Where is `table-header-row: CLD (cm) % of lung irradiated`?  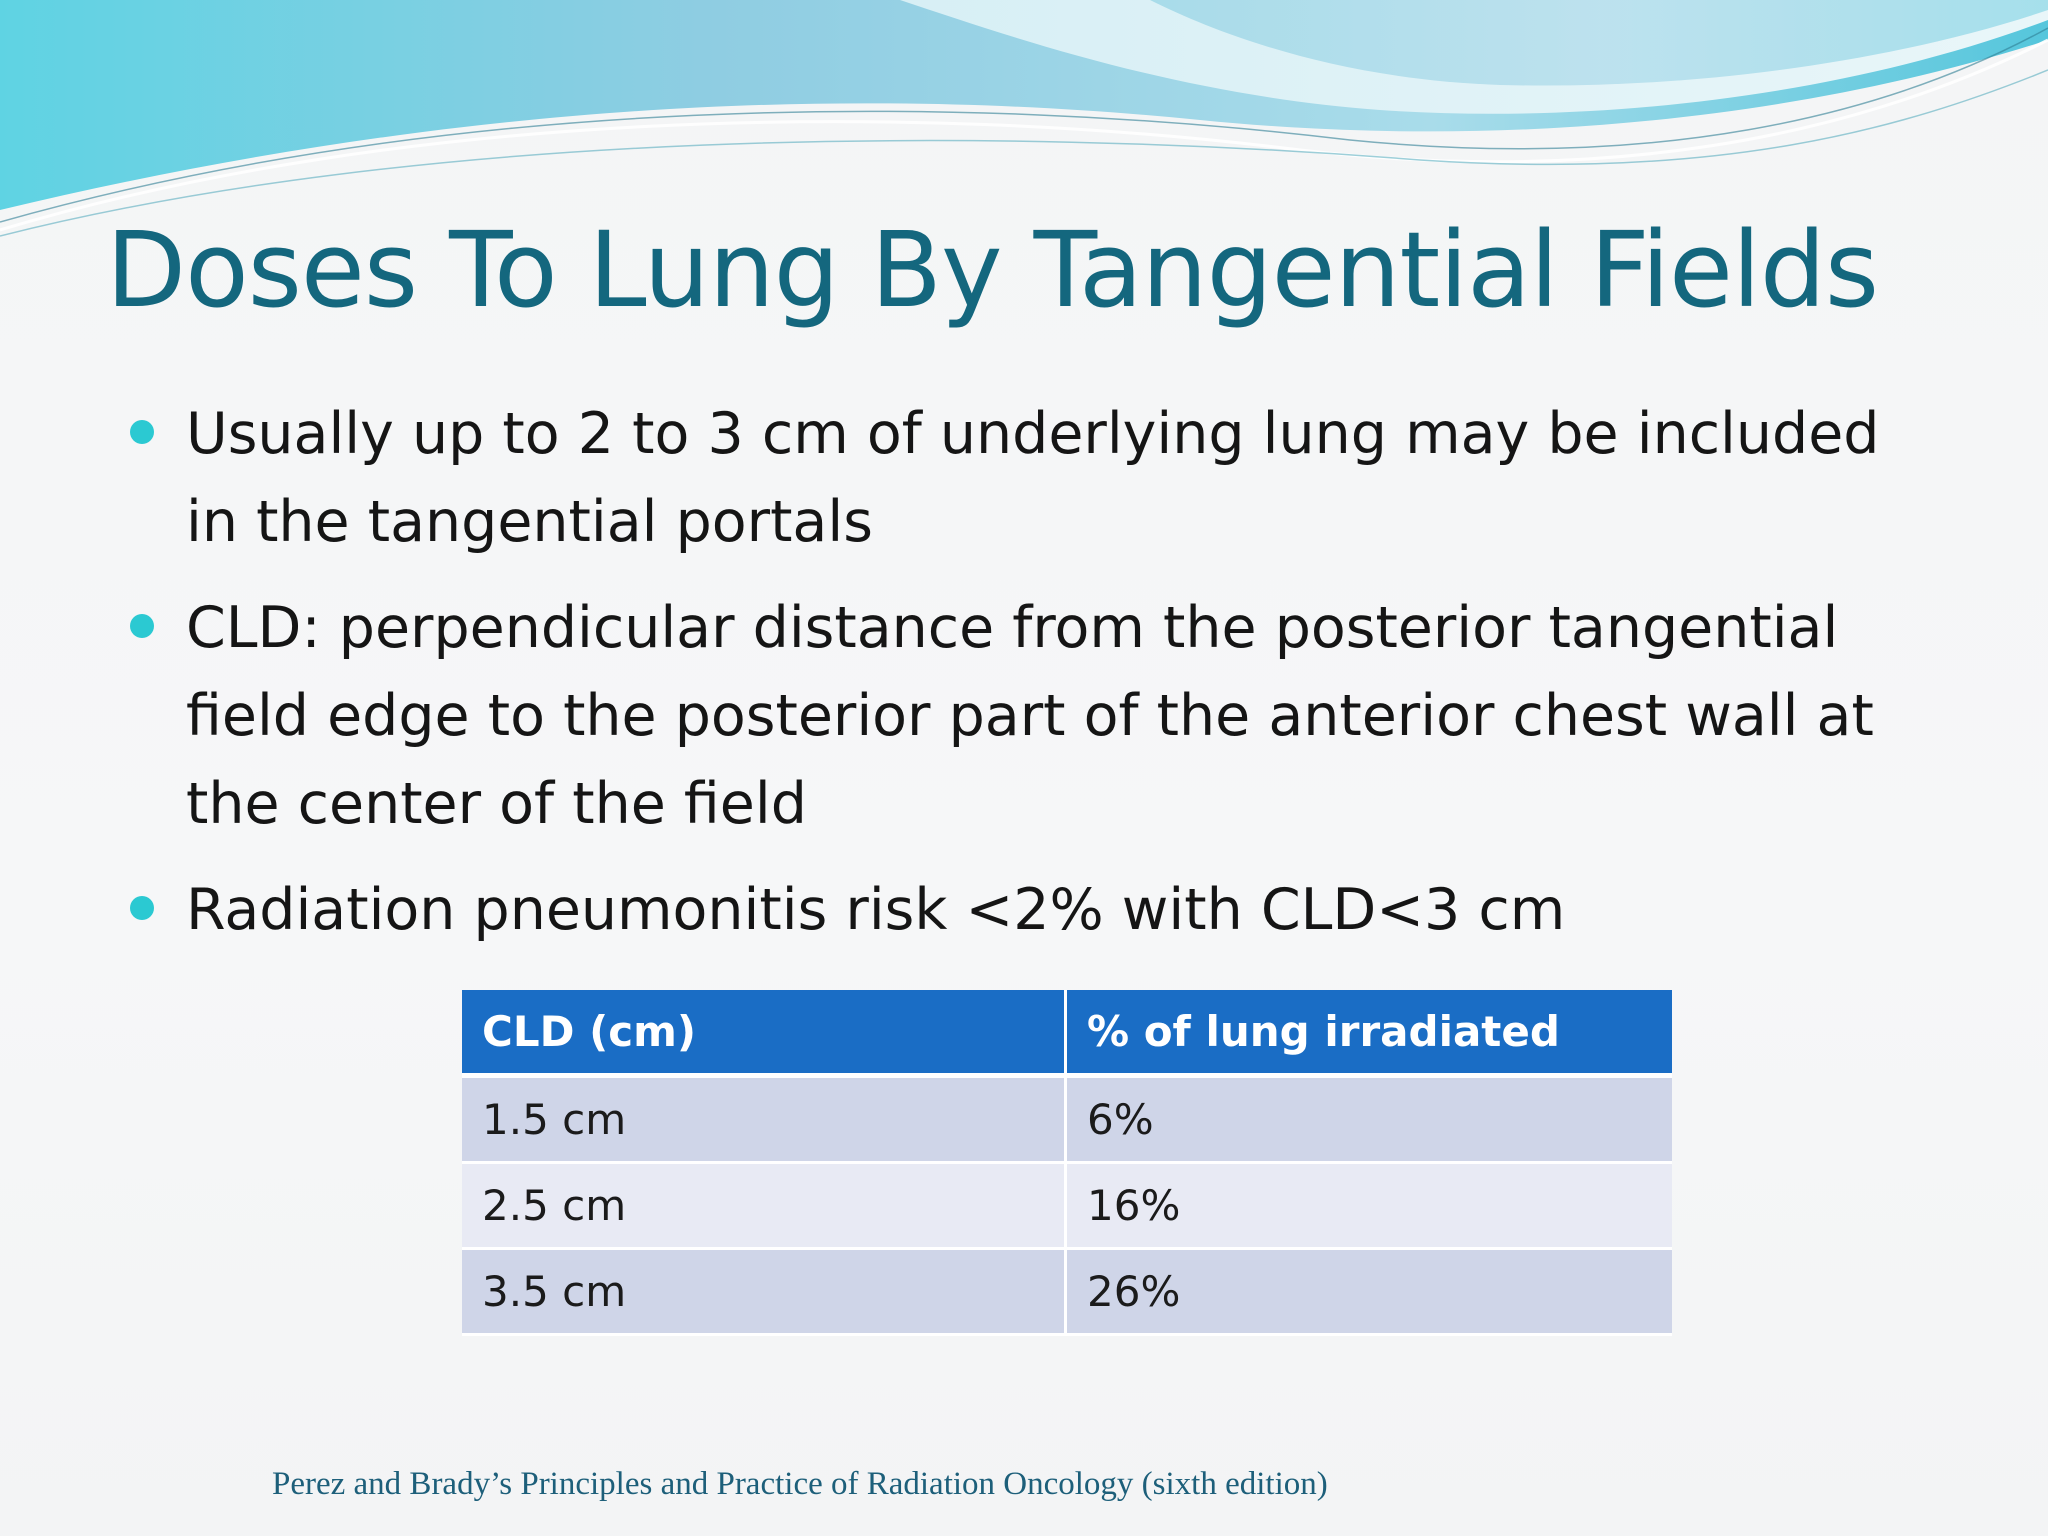
table-header-row: CLD (cm) % of lung irradiated is located at coordinates (1067, 1034).